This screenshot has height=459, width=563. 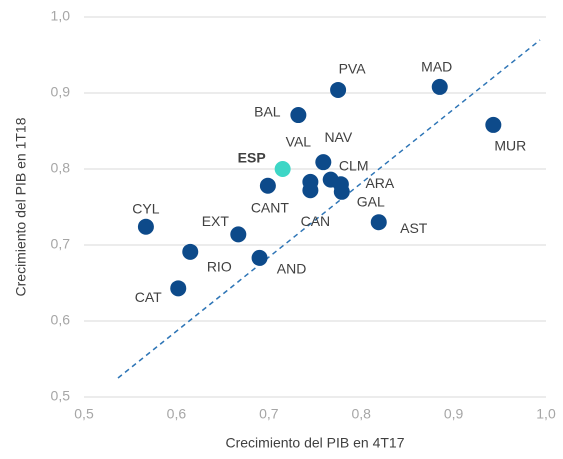 I want to click on point-label: NAV, so click(x=338, y=137).